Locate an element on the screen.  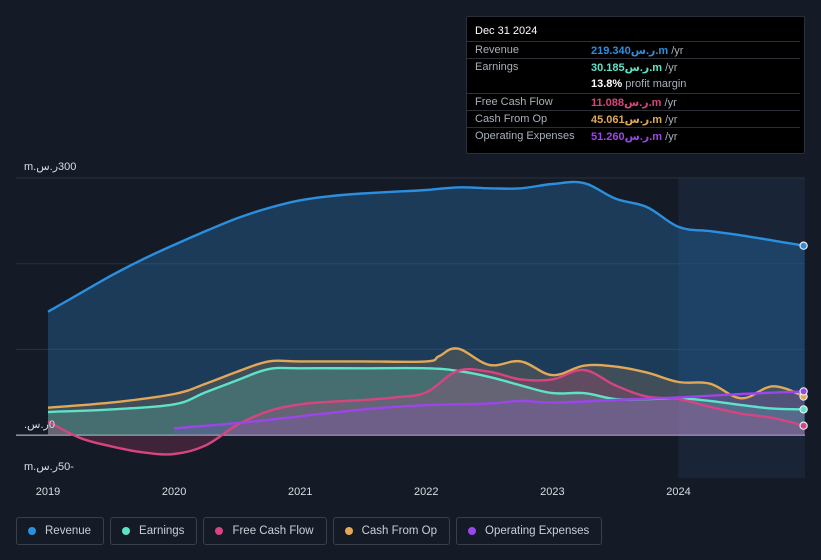
forecast-shade is located at coordinates (741, 328).